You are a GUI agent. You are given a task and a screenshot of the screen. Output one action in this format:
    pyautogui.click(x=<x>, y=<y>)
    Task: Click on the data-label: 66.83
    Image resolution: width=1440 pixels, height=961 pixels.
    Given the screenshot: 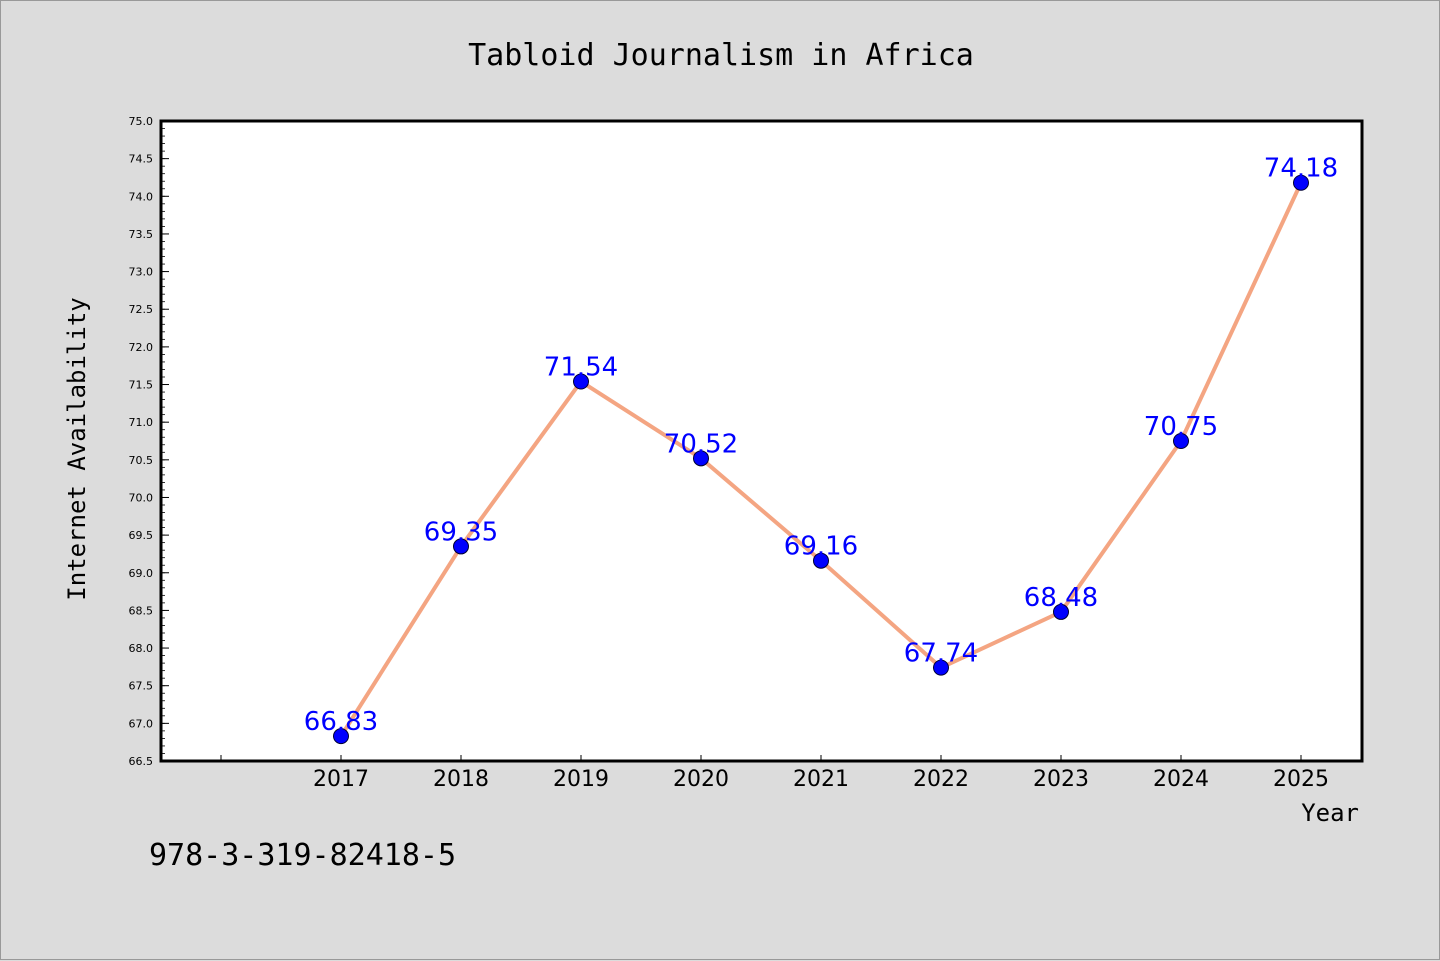 What is the action you would take?
    pyautogui.click(x=341, y=722)
    